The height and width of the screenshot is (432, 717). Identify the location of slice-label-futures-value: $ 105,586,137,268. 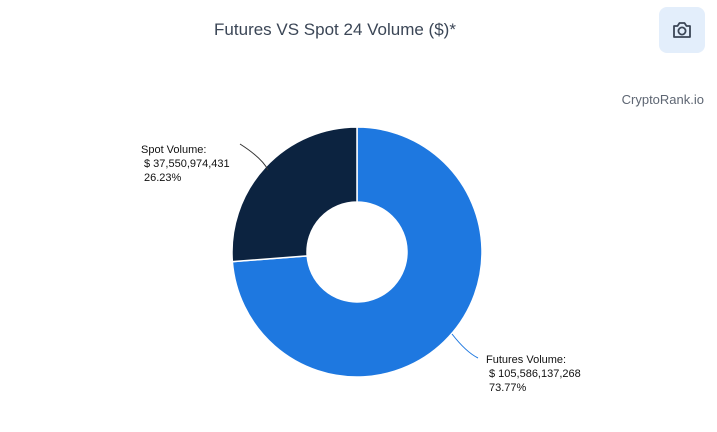
(535, 374).